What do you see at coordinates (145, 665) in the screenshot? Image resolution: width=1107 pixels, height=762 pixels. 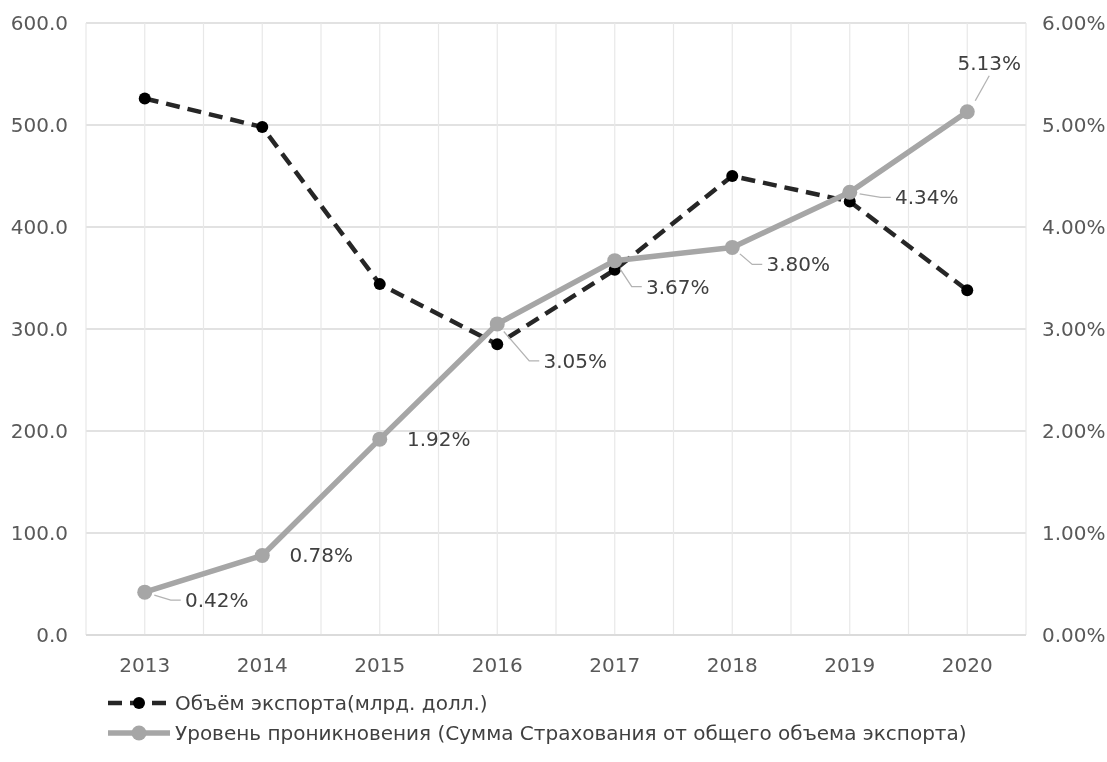 I see `x-tick-label: 2013` at bounding box center [145, 665].